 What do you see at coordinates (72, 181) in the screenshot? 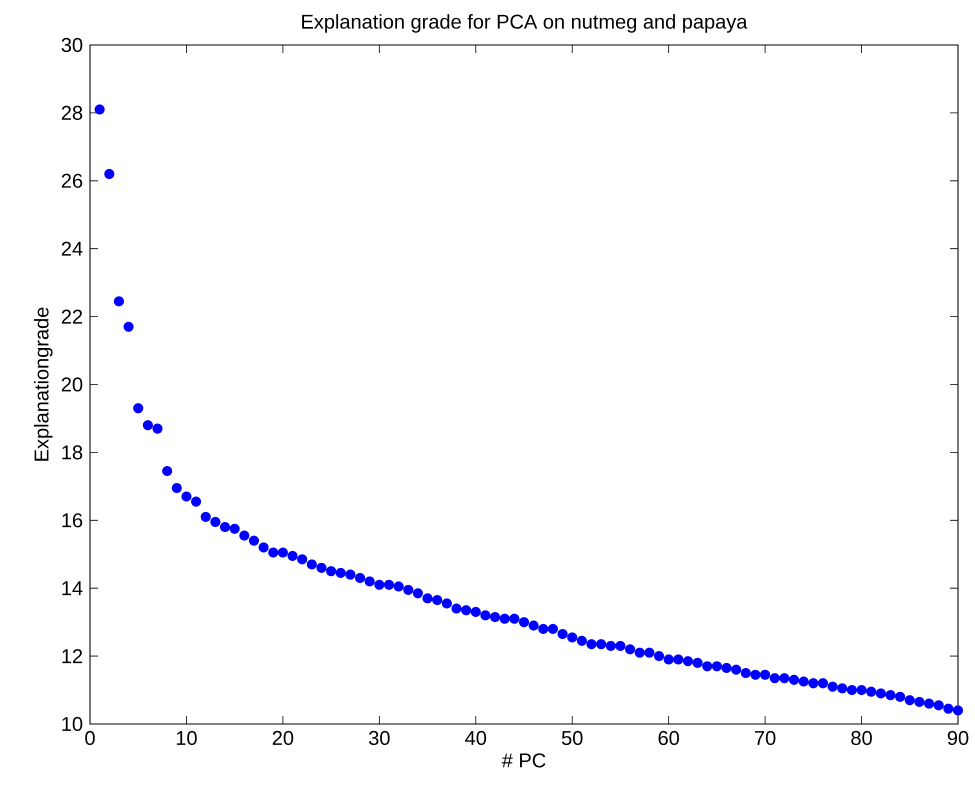
I see `y-tick-label: 26` at bounding box center [72, 181].